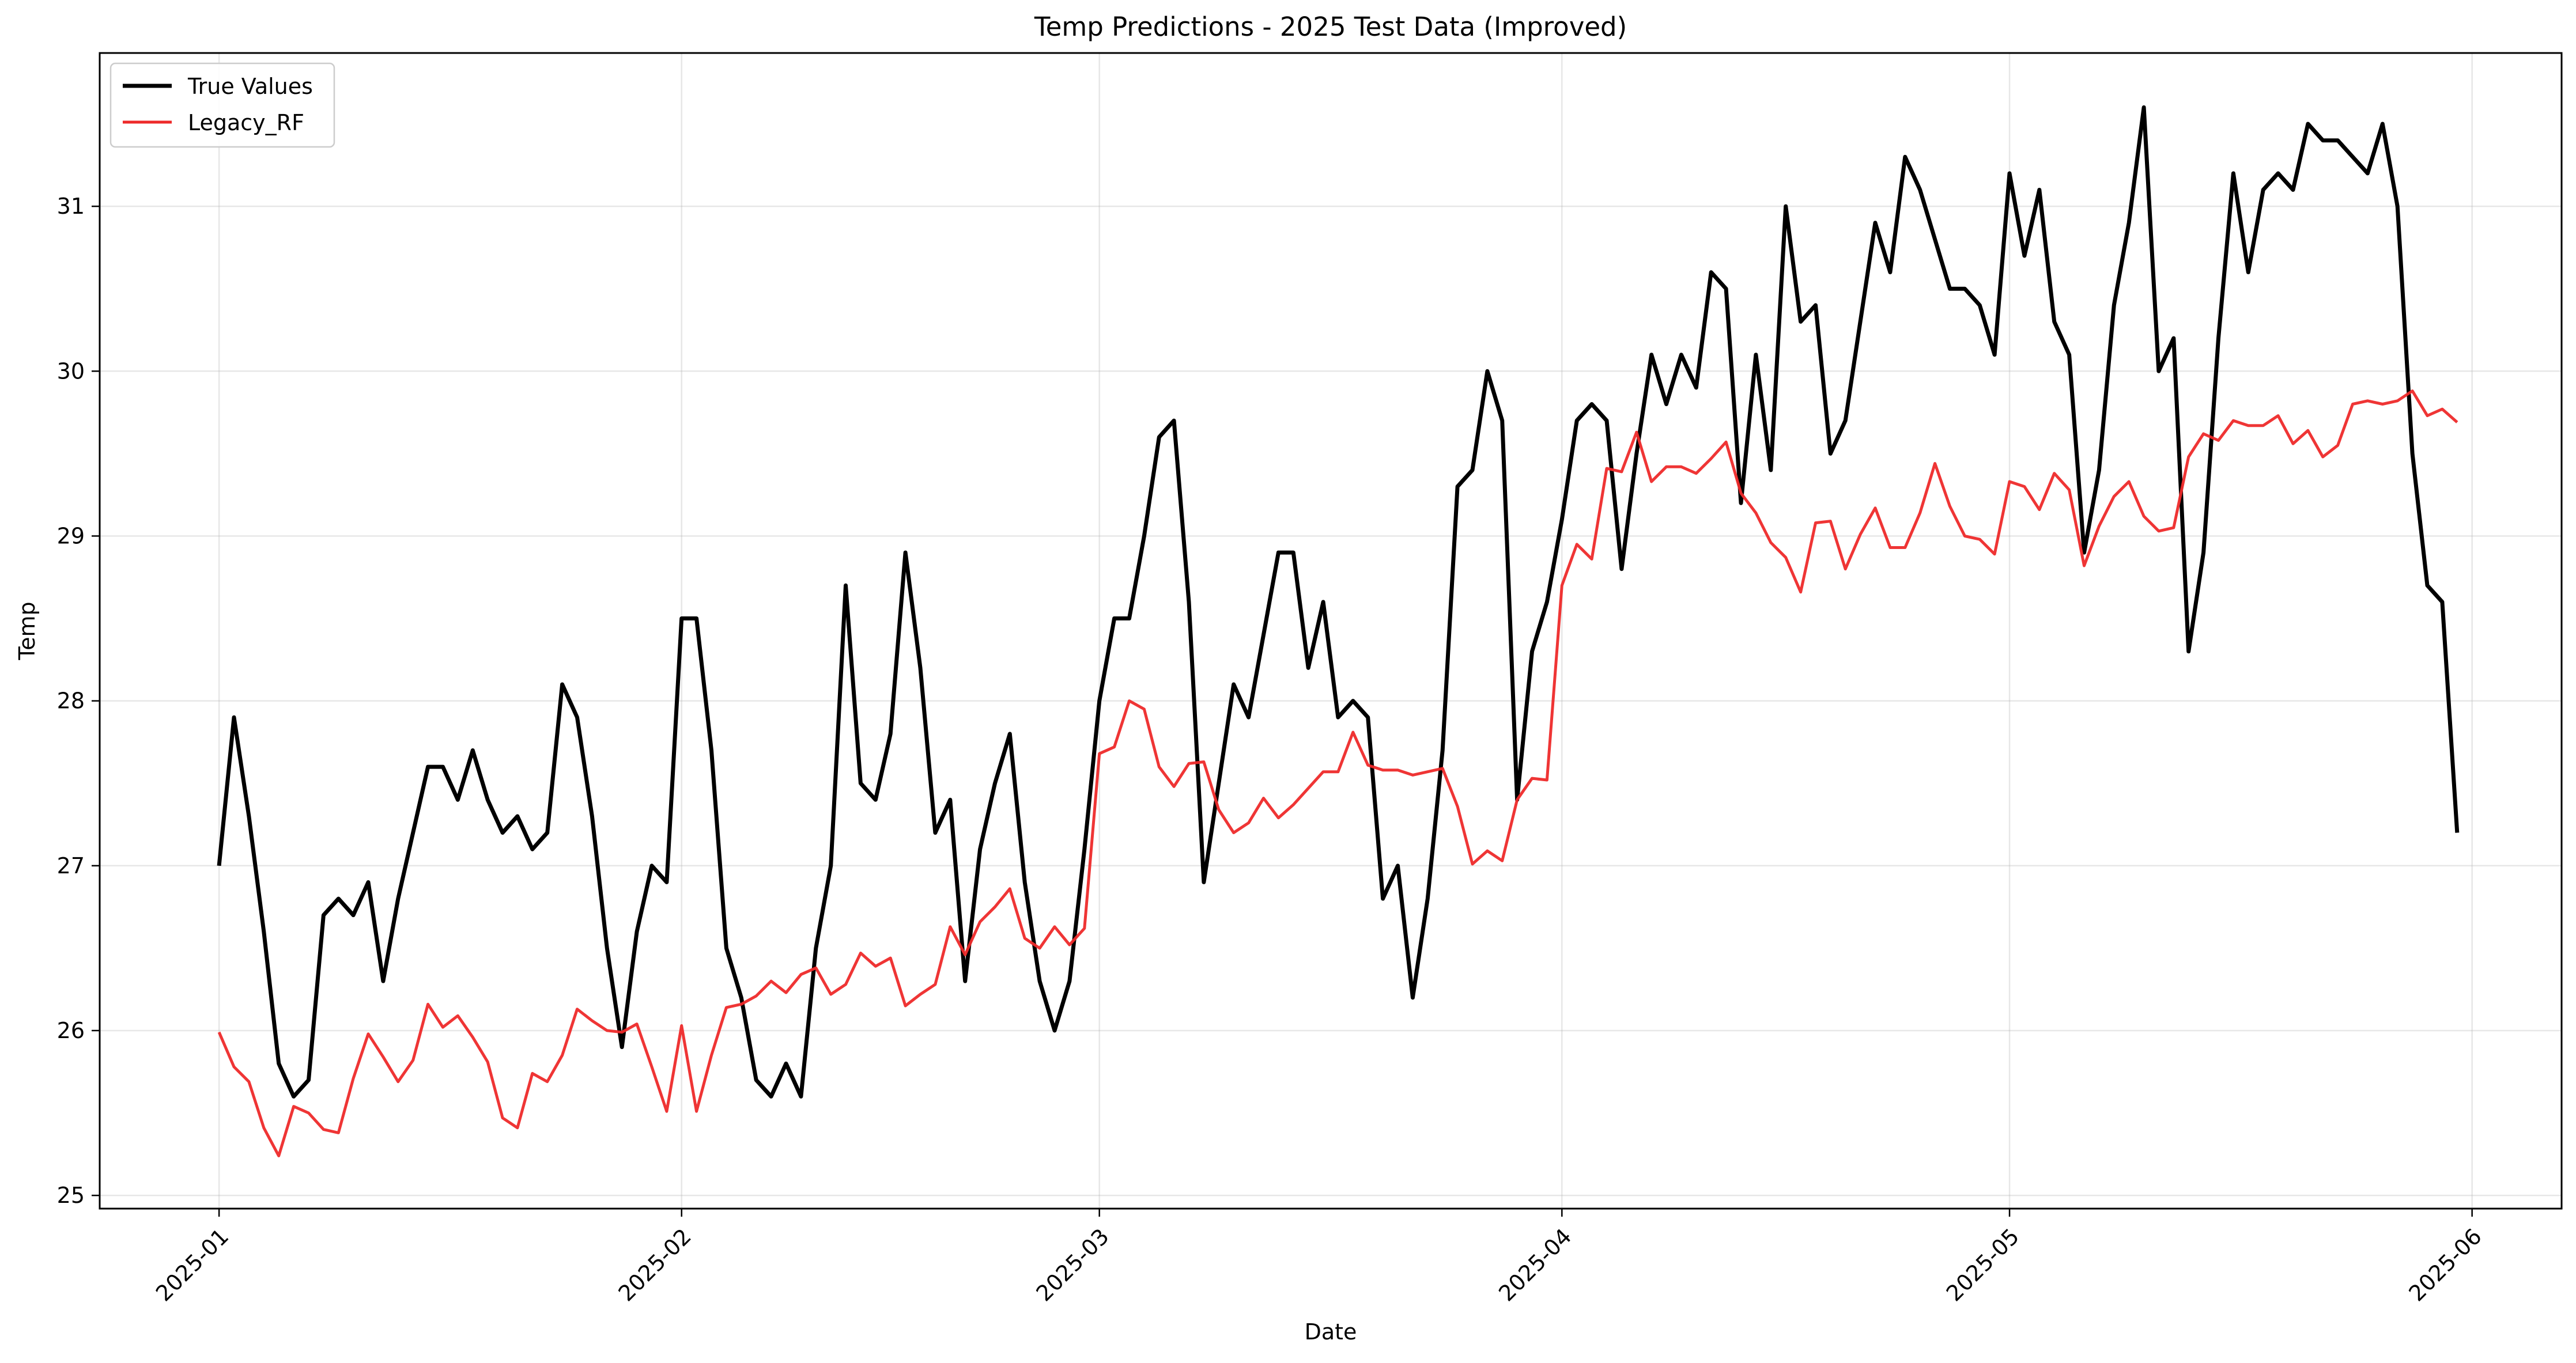  Describe the element at coordinates (71, 701) in the screenshot. I see `y-tick-label: 28` at that location.